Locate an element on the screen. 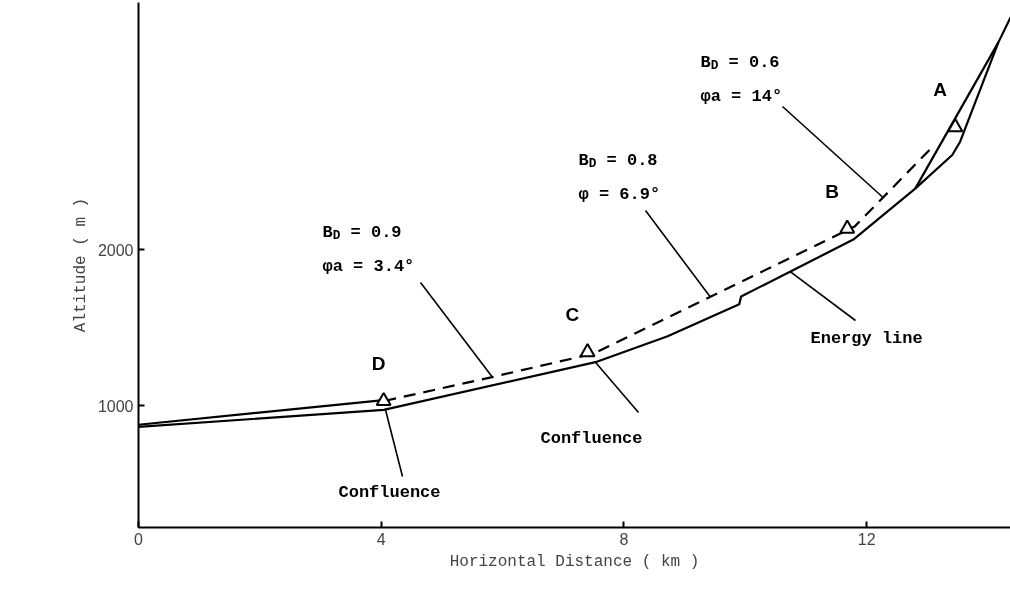 The image size is (1010, 601). x-axis-title: Horizontal Distance ( km ) is located at coordinates (574, 561).